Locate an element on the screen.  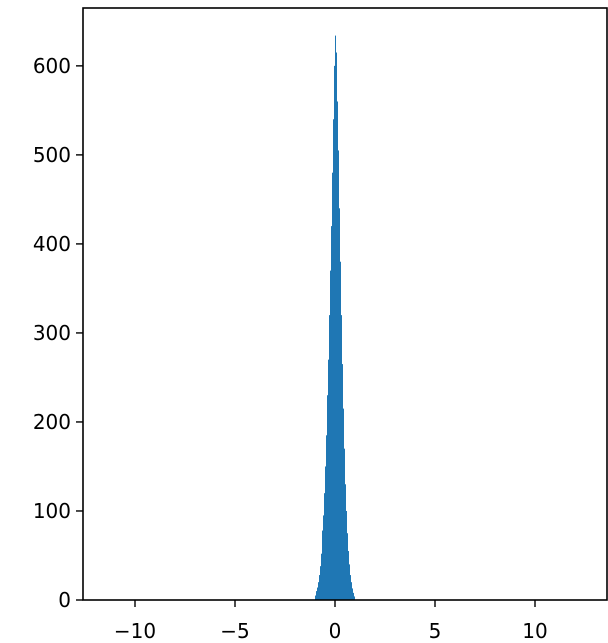
x-tick-label: −10 is located at coordinates (135, 631).